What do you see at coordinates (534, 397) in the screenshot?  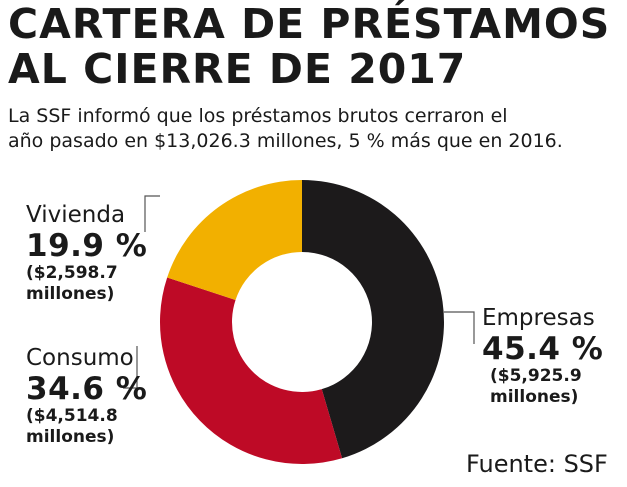 I see `label-empresas-amount-unit: millones)` at bounding box center [534, 397].